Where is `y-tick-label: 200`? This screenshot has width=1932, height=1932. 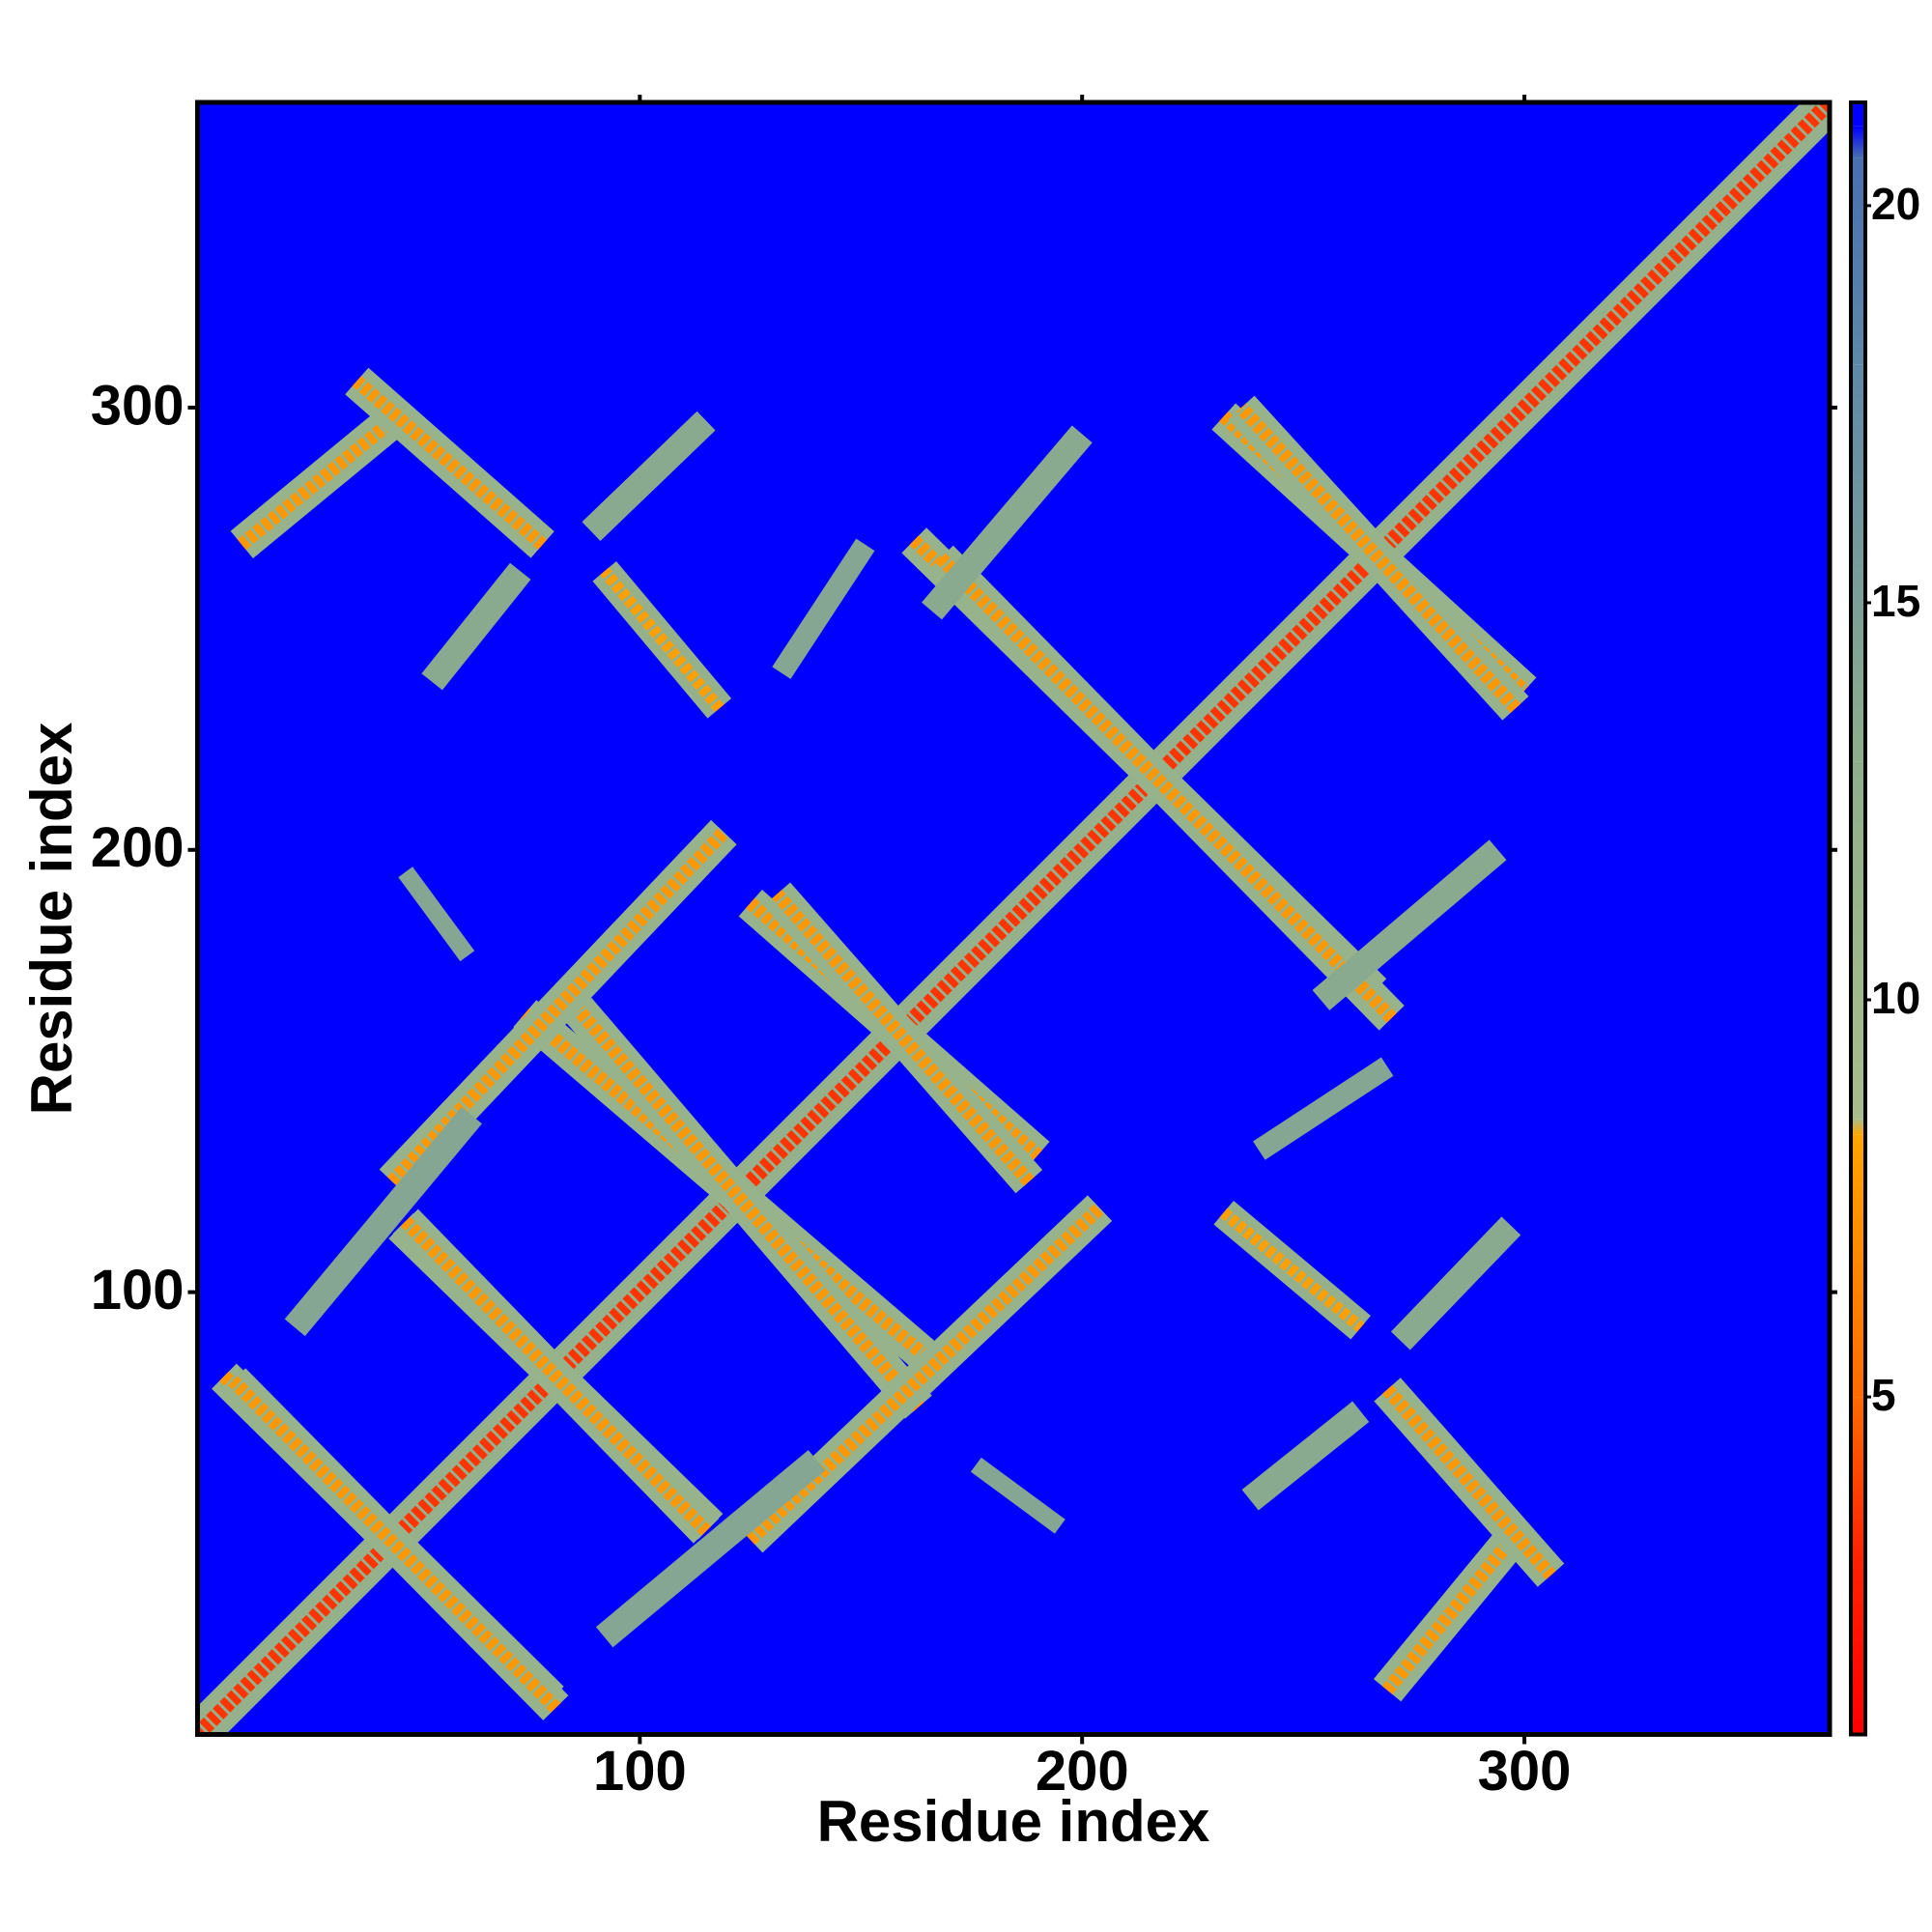
y-tick-label: 200 is located at coordinates (138, 847).